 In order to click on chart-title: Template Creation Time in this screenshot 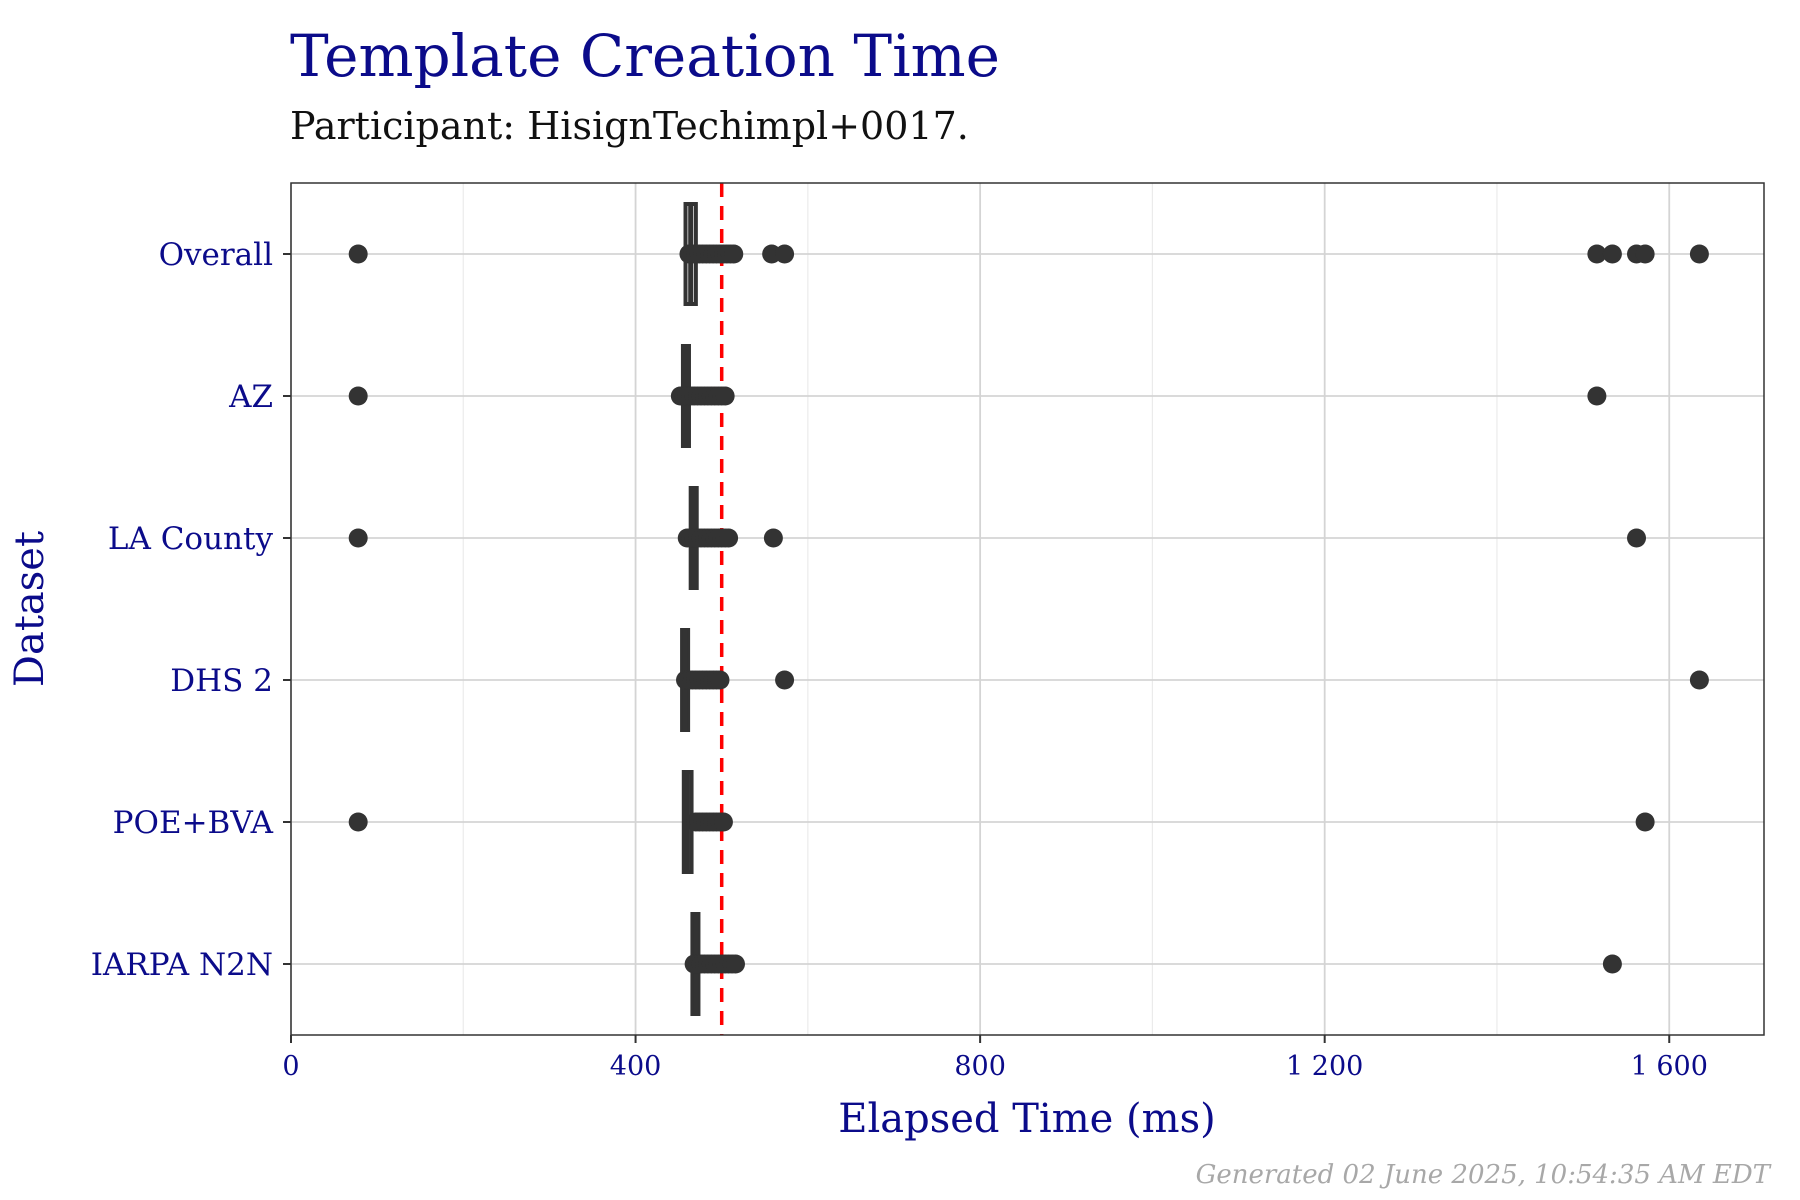, I will do `click(645, 56)`.